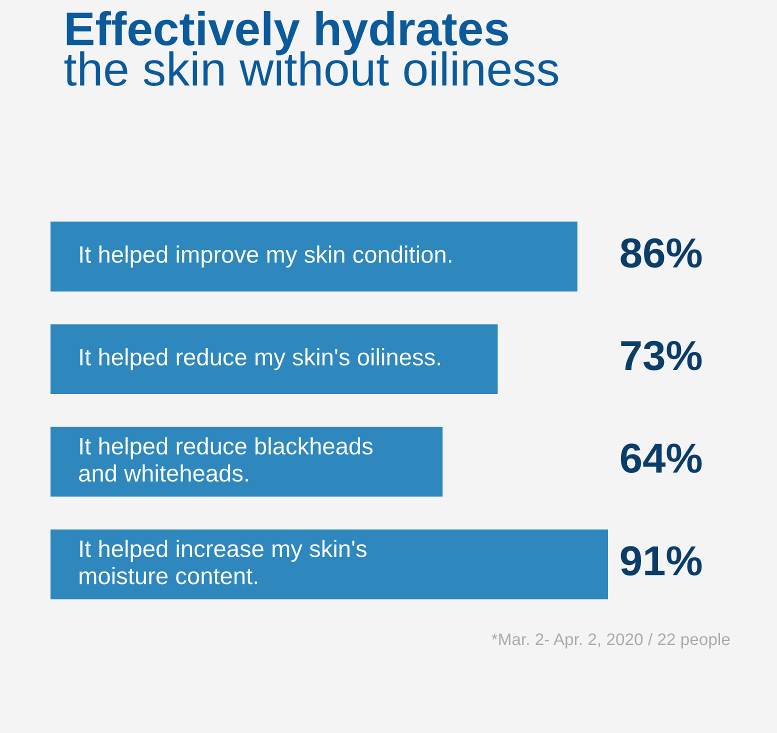 The height and width of the screenshot is (733, 777). I want to click on y-tick-label: It helped improve my skin condition., so click(266, 257).